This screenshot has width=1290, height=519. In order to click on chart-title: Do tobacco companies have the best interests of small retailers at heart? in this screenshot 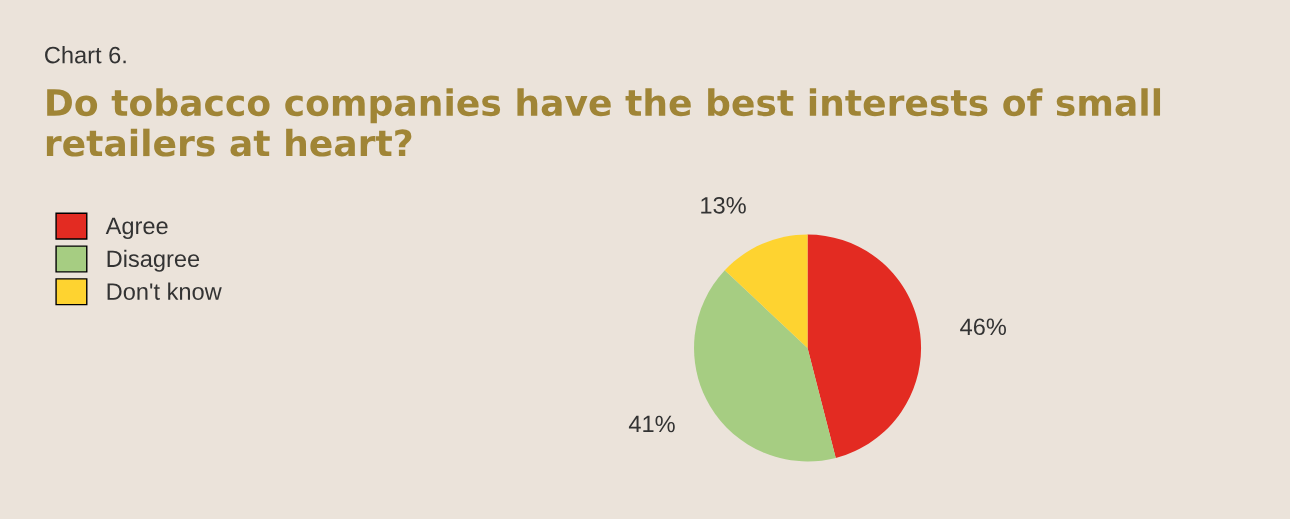, I will do `click(603, 122)`.